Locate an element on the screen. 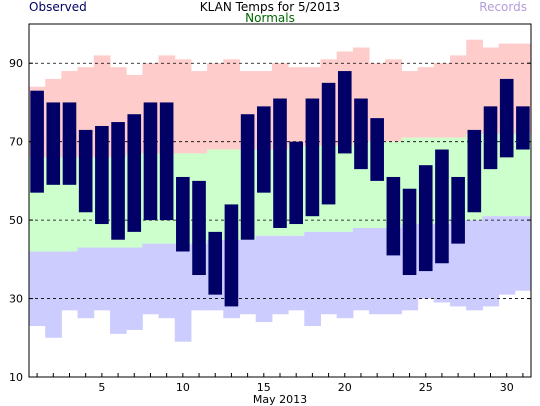 This screenshot has height=406, width=540. legend-records: Records is located at coordinates (503, 7).